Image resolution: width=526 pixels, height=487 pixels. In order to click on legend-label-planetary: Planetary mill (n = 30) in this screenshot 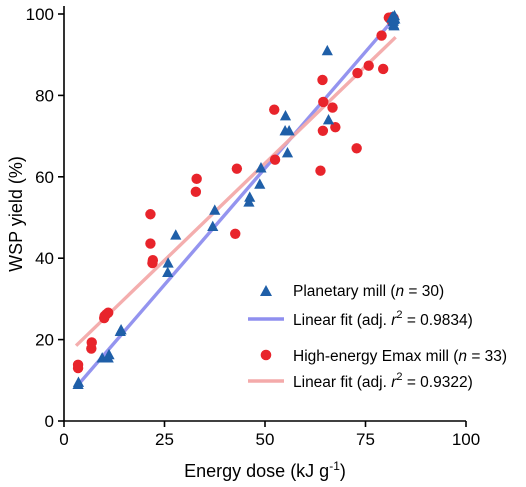, I will do `click(368, 291)`.